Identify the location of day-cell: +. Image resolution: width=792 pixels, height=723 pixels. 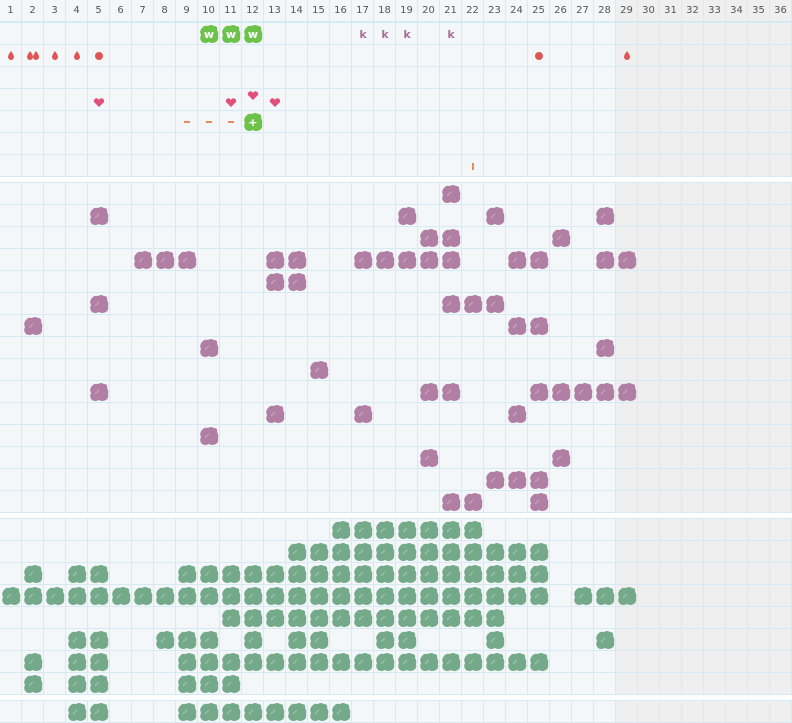
(253, 122).